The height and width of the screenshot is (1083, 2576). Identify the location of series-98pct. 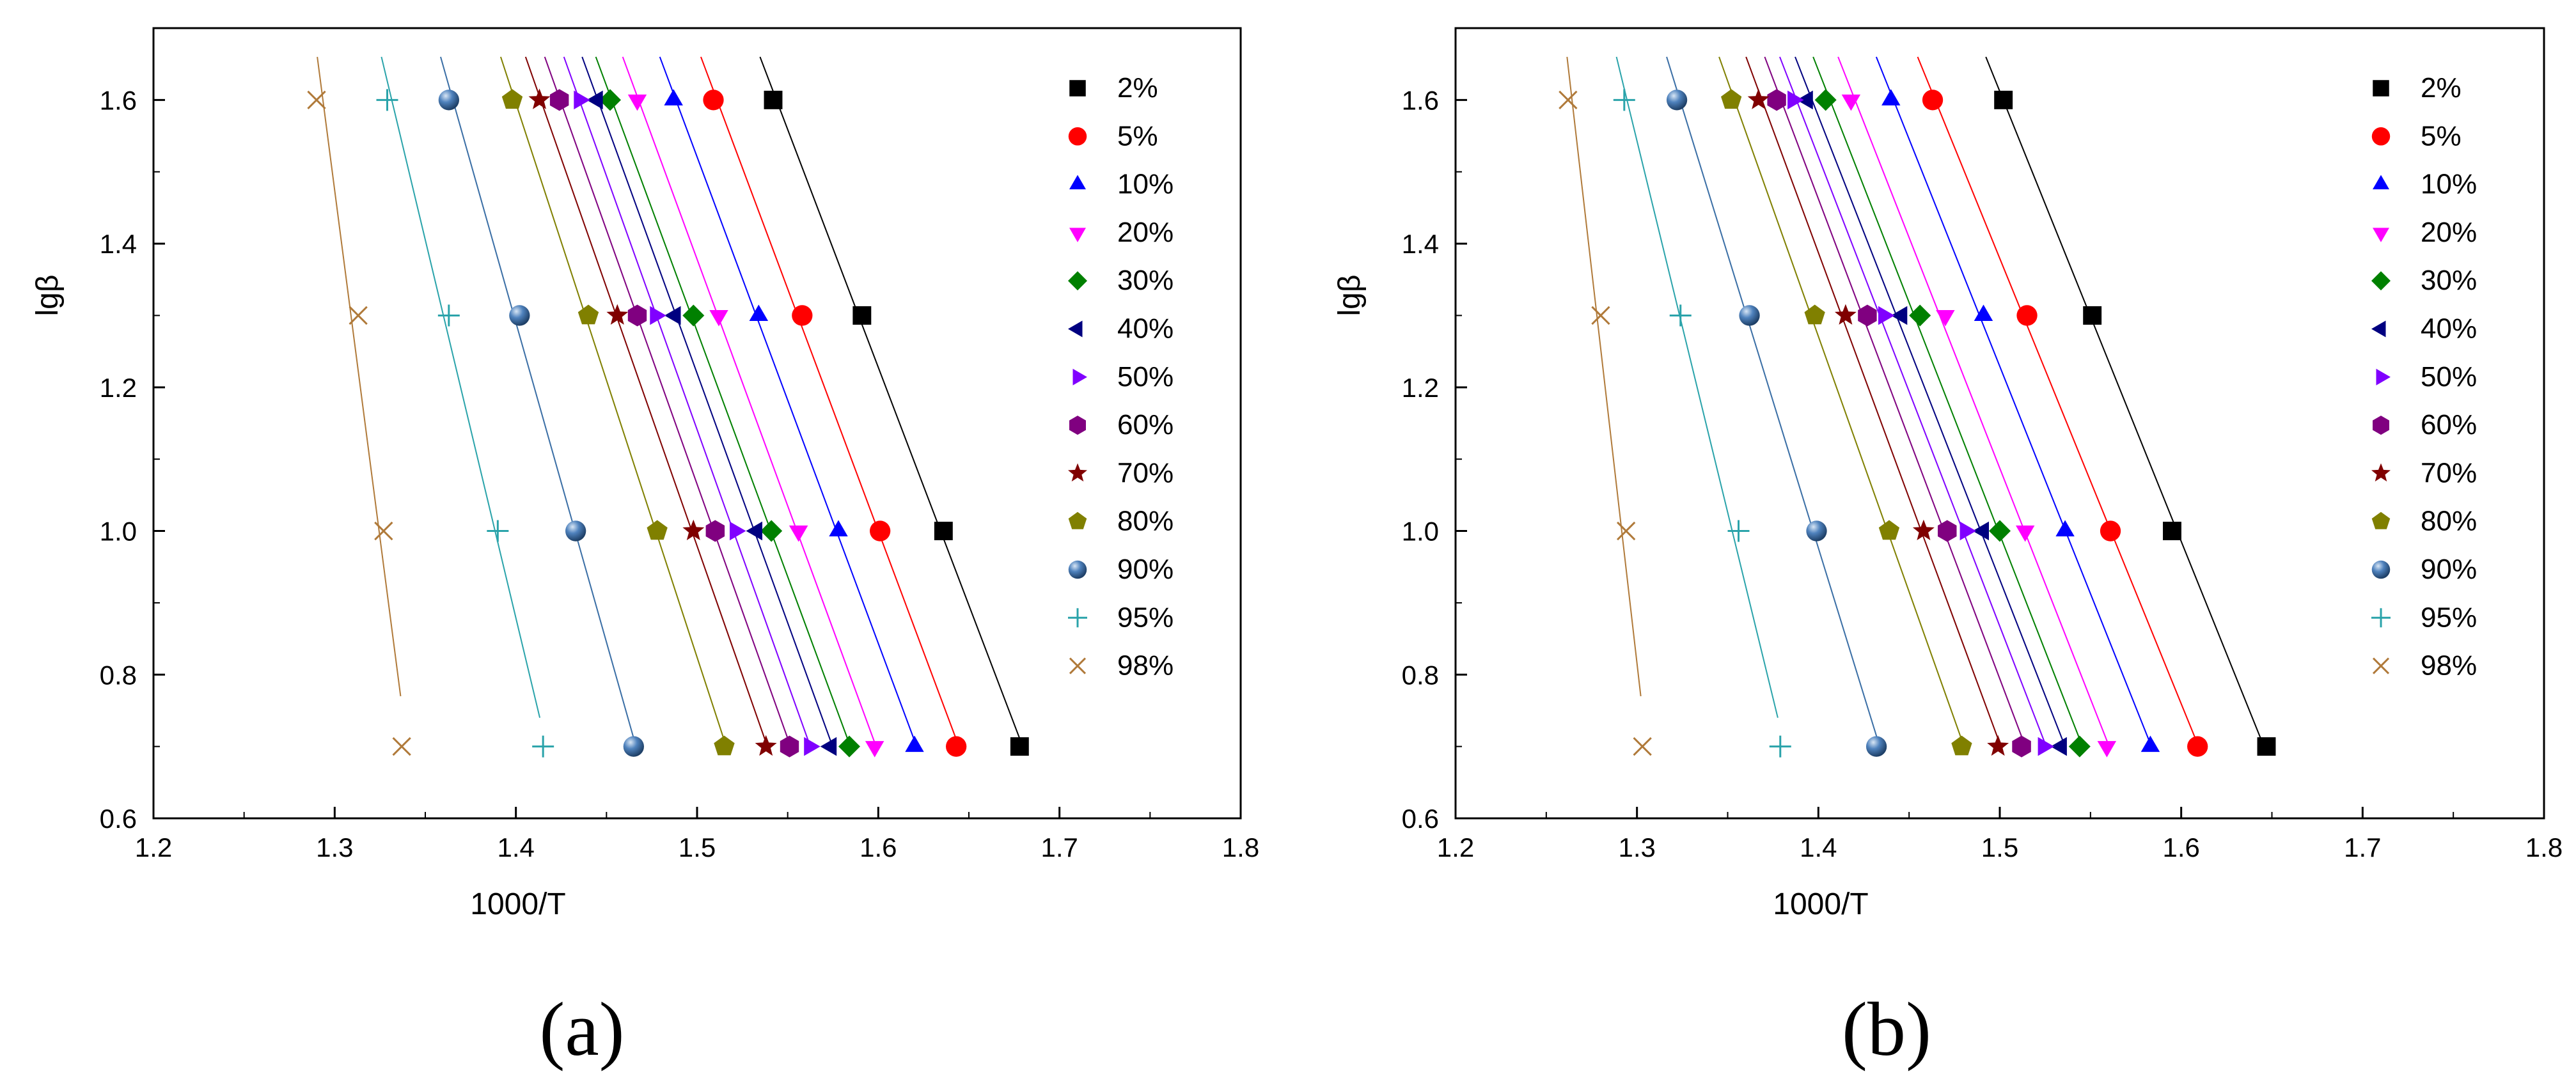
(359, 406).